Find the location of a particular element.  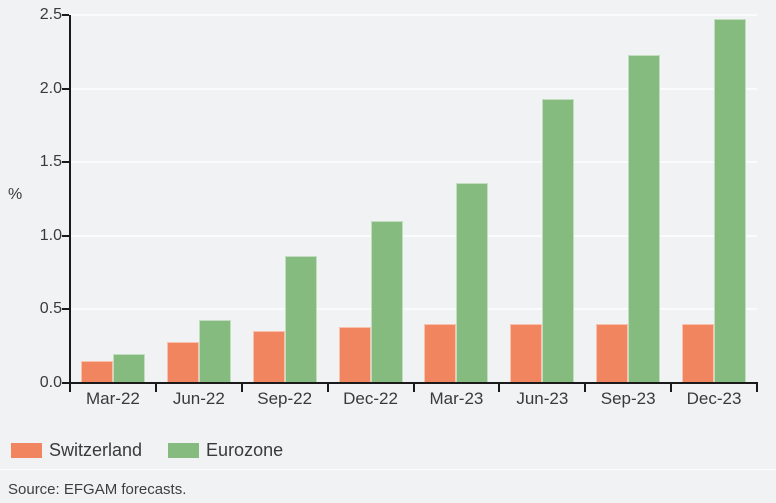

chart-legend: Switzerland Eurozone is located at coordinates (147, 450).